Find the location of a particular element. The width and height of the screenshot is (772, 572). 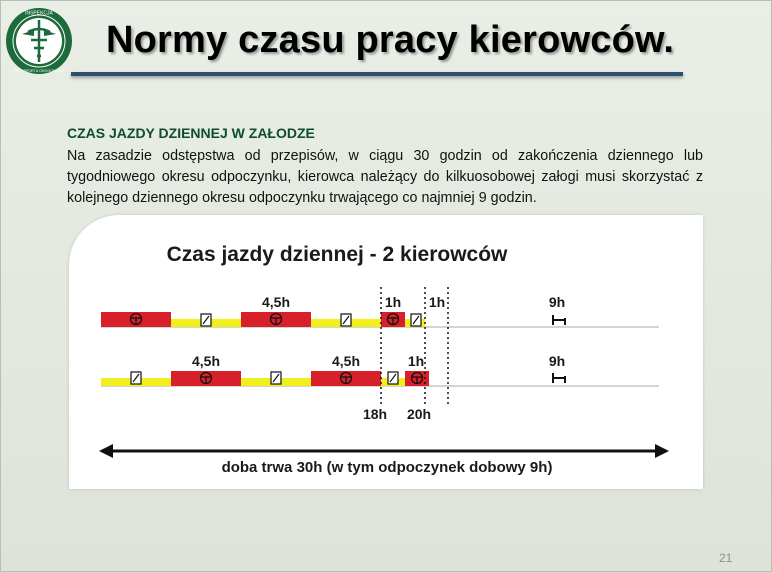

row2-label-drive3: 1h is located at coordinates (416, 361).